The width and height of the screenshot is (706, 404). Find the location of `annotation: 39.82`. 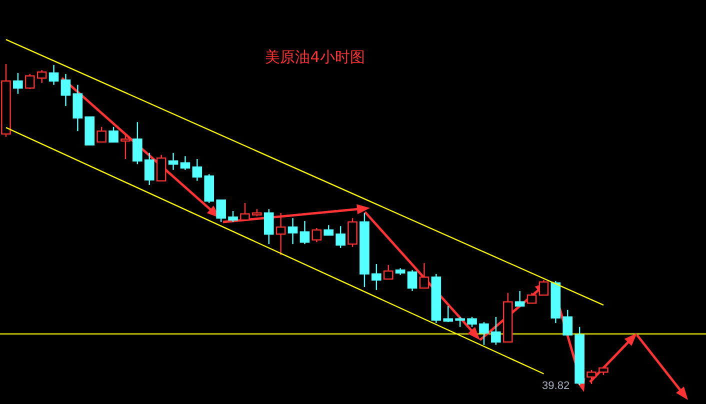

annotation: 39.82 is located at coordinates (556, 386).